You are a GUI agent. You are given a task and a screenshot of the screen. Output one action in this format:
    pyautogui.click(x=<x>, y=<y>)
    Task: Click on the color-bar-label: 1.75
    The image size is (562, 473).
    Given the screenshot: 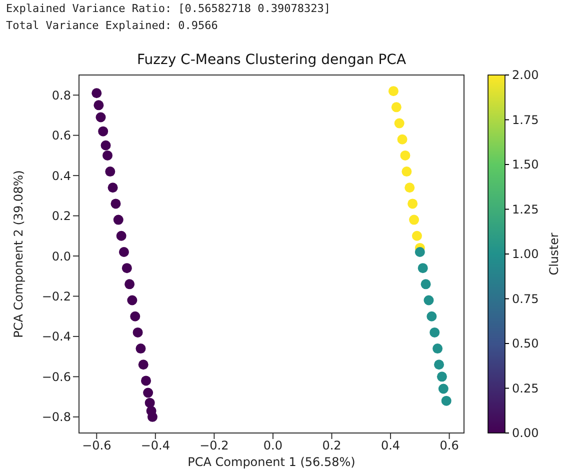 What is the action you would take?
    pyautogui.click(x=525, y=119)
    